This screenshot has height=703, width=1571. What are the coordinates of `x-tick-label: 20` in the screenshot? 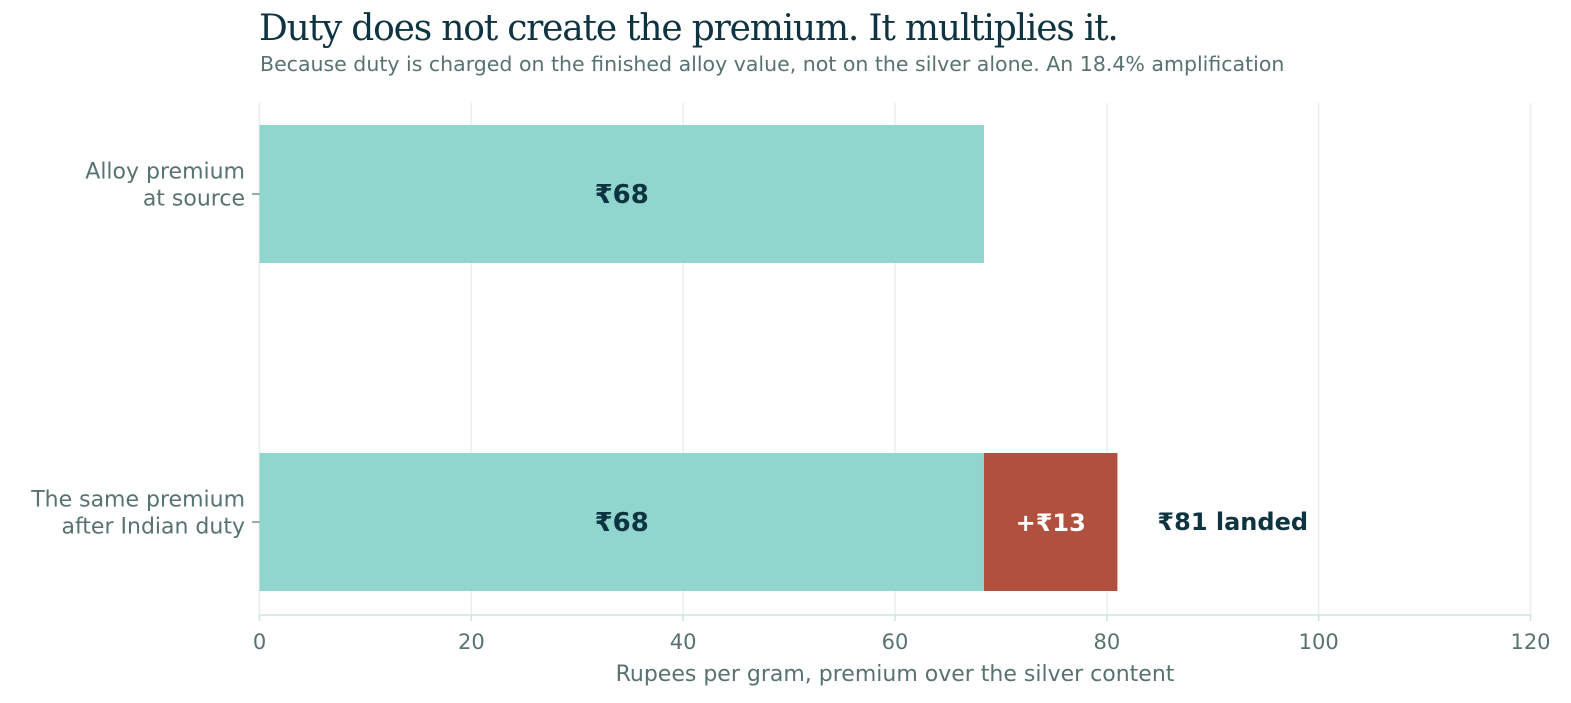 It's located at (471, 642).